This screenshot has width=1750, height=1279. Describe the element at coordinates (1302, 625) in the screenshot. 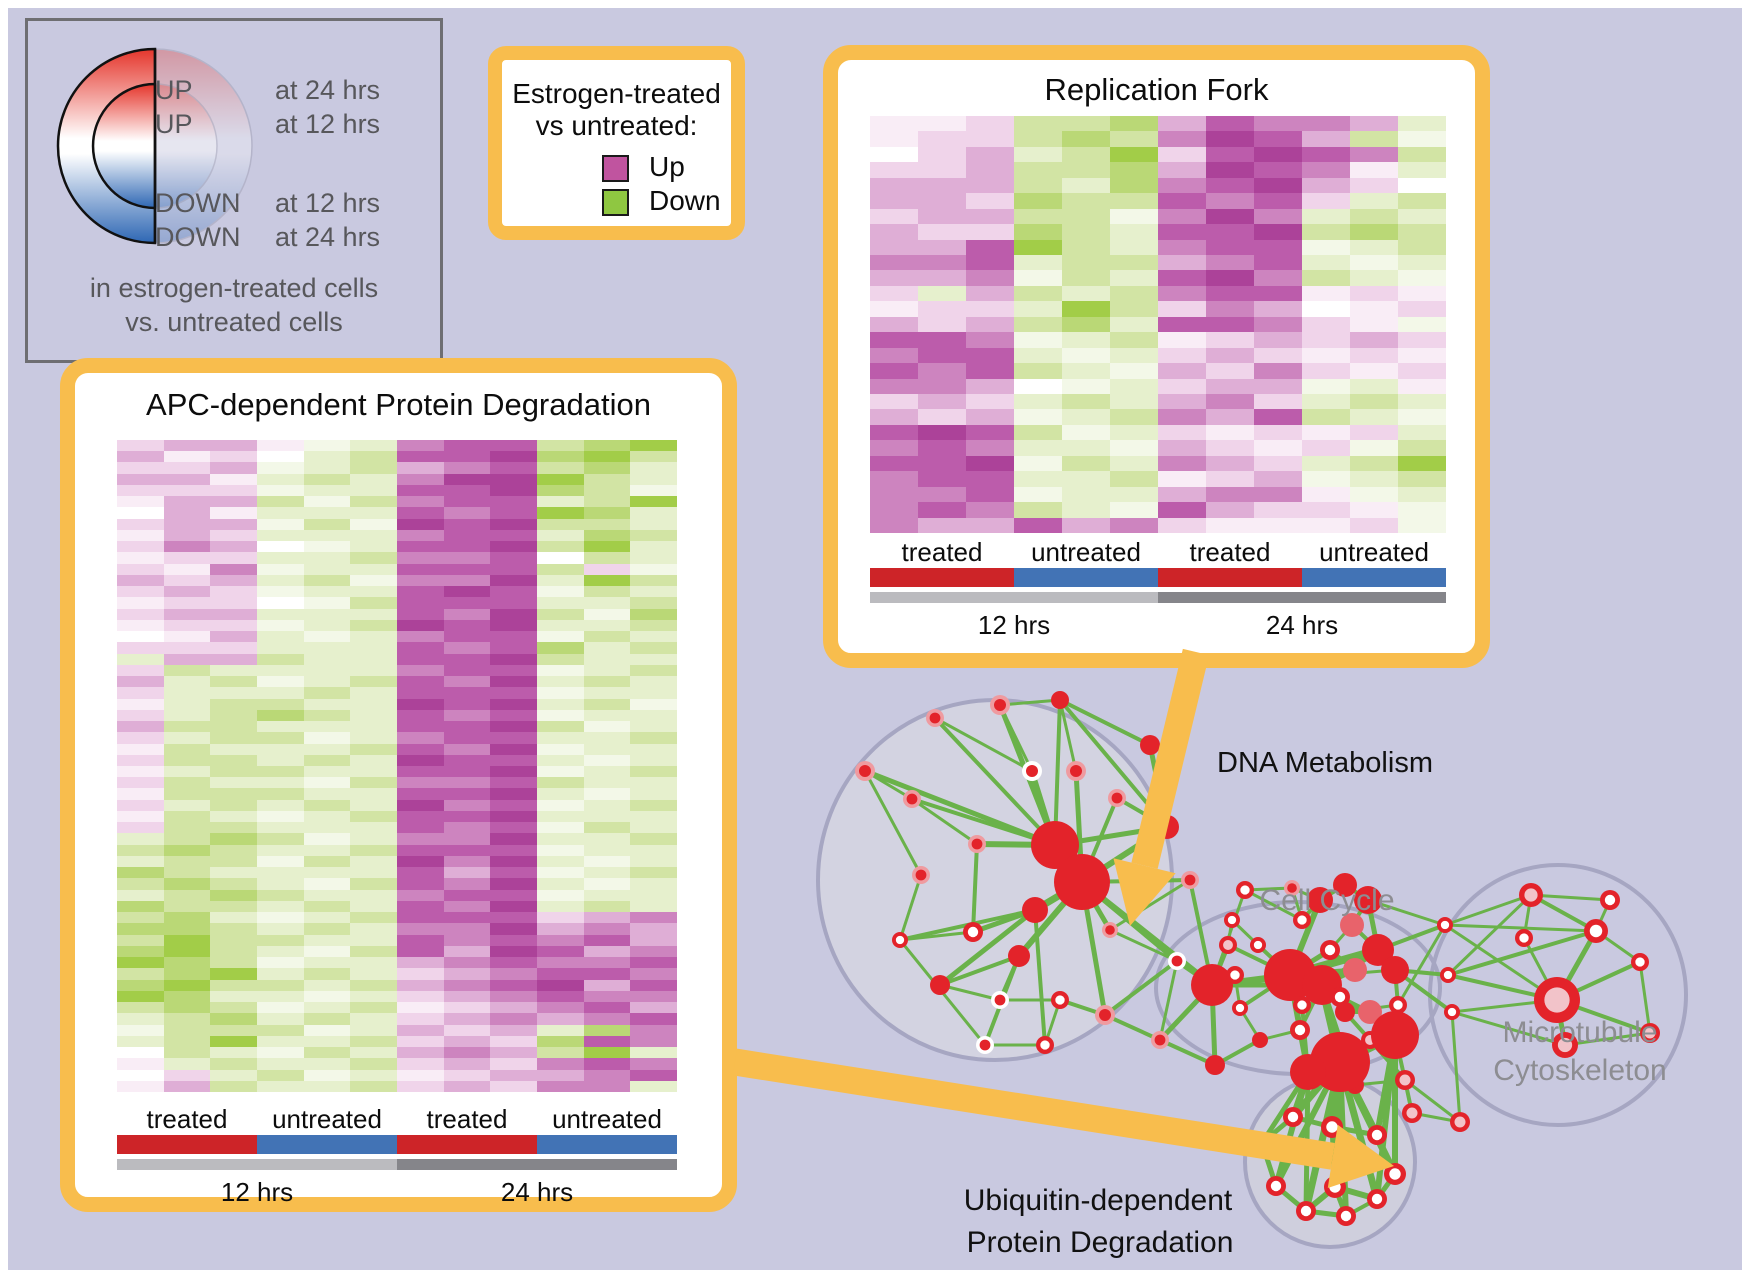

I see `time-label: 24 hrs` at that location.